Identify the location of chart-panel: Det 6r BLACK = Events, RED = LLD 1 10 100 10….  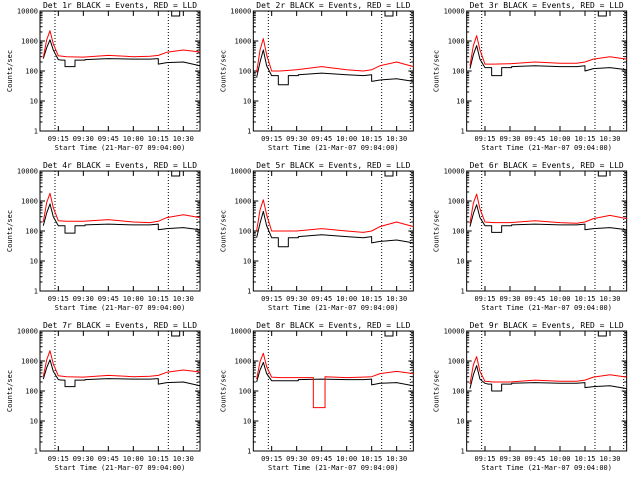
(530, 236).